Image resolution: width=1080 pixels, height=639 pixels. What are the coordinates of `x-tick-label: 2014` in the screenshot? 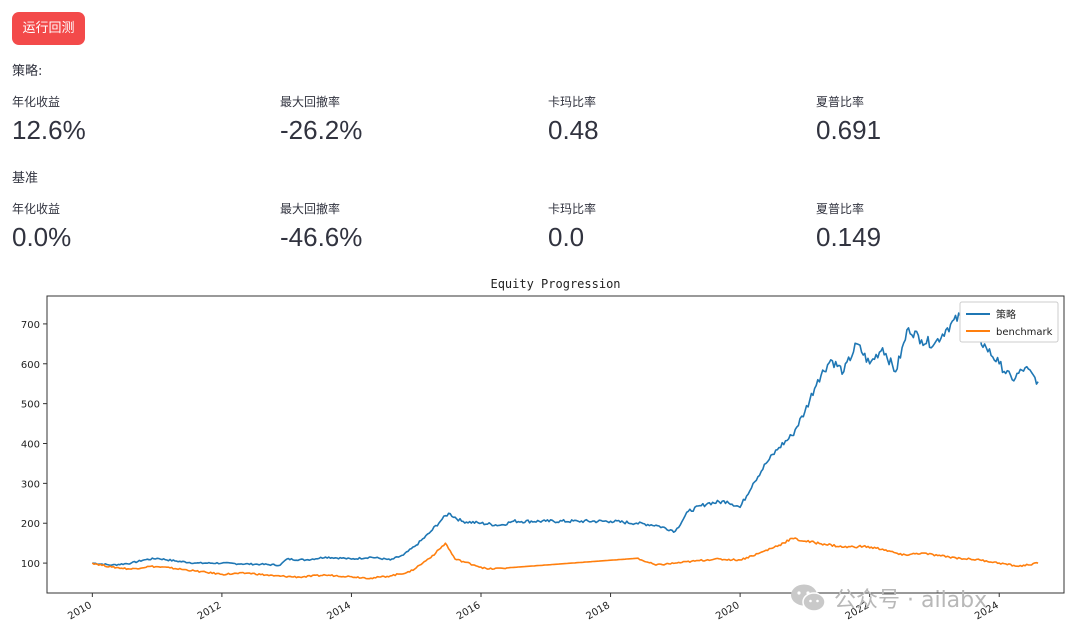 It's located at (339, 611).